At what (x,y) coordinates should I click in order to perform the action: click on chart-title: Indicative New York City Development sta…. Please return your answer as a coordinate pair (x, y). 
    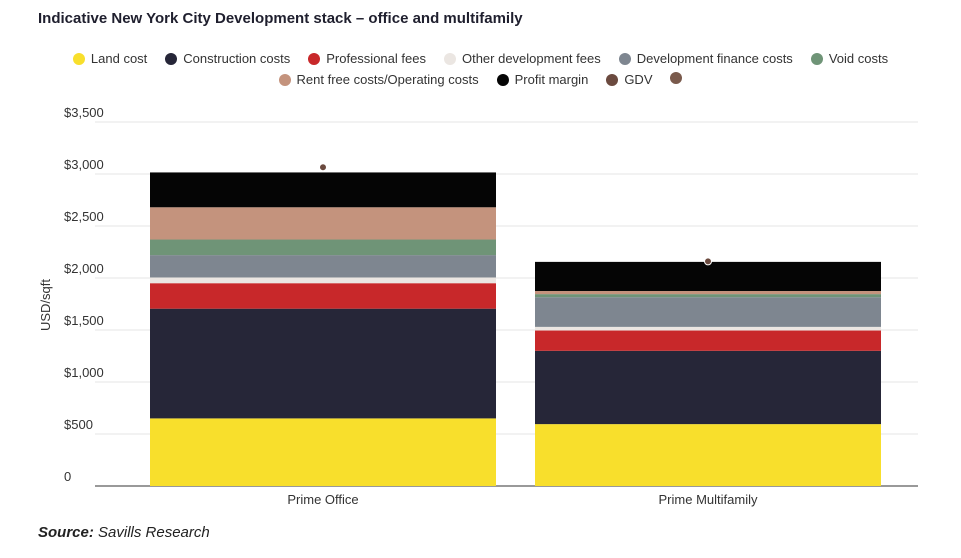
    Looking at the image, I should click on (280, 18).